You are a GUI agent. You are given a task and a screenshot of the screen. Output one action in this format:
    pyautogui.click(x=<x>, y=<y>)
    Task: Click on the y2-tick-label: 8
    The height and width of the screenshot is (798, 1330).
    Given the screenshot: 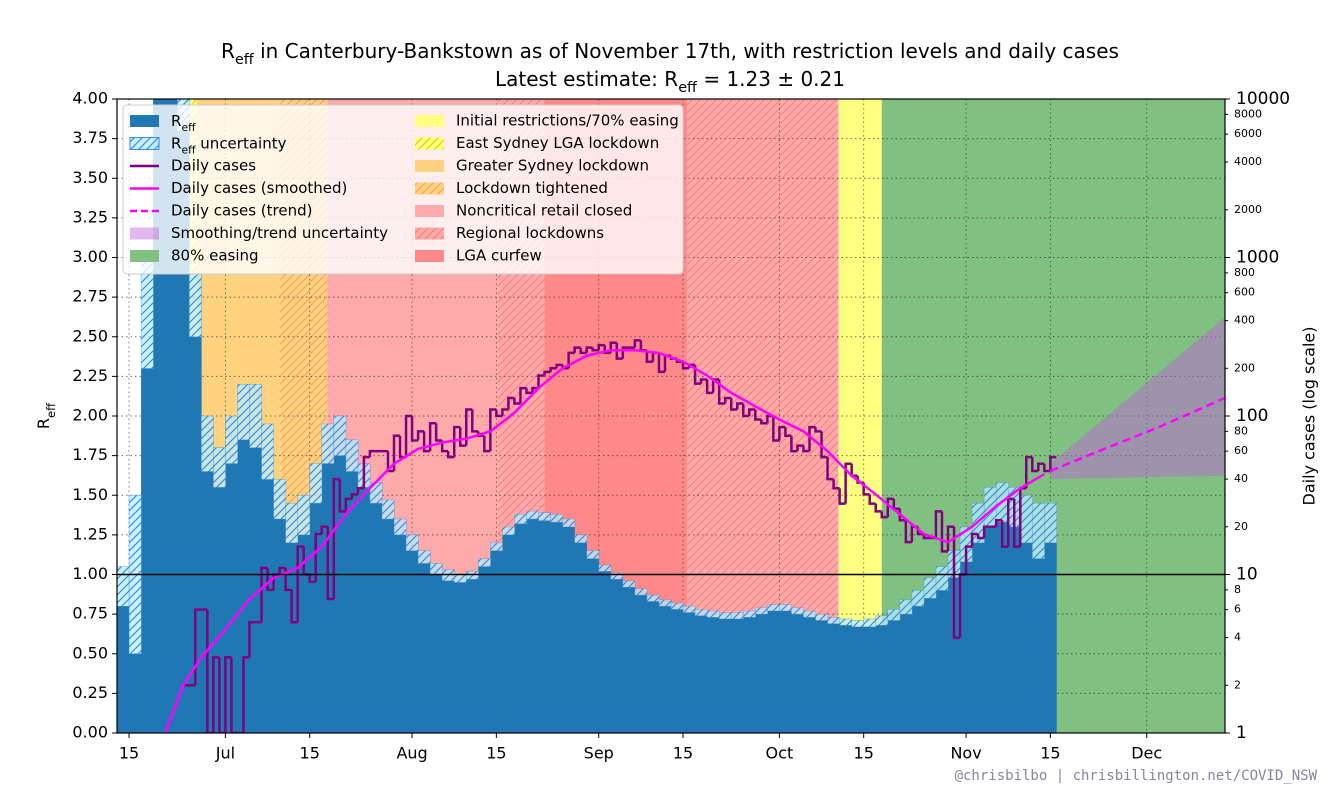 What is the action you would take?
    pyautogui.click(x=1237, y=589)
    